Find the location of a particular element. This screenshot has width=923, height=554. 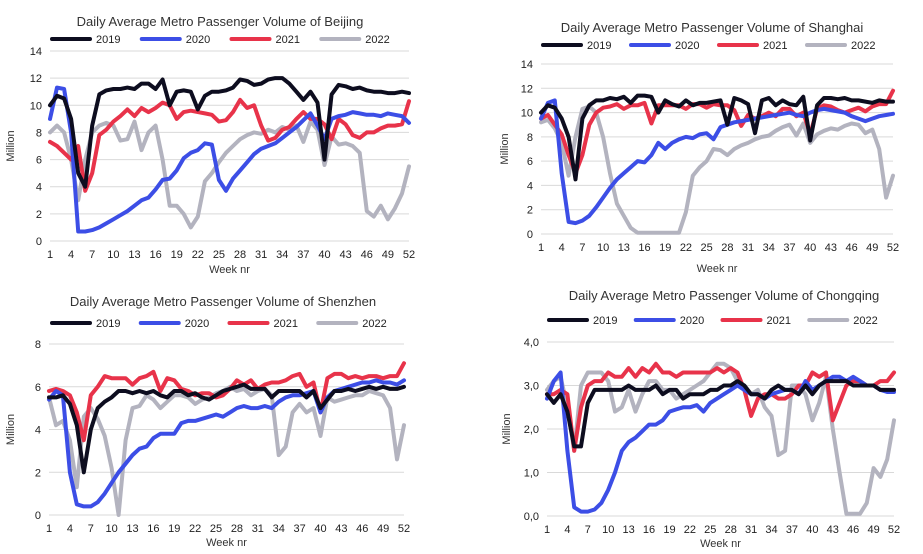

y-tick-label: 4,0 is located at coordinates (531, 343).